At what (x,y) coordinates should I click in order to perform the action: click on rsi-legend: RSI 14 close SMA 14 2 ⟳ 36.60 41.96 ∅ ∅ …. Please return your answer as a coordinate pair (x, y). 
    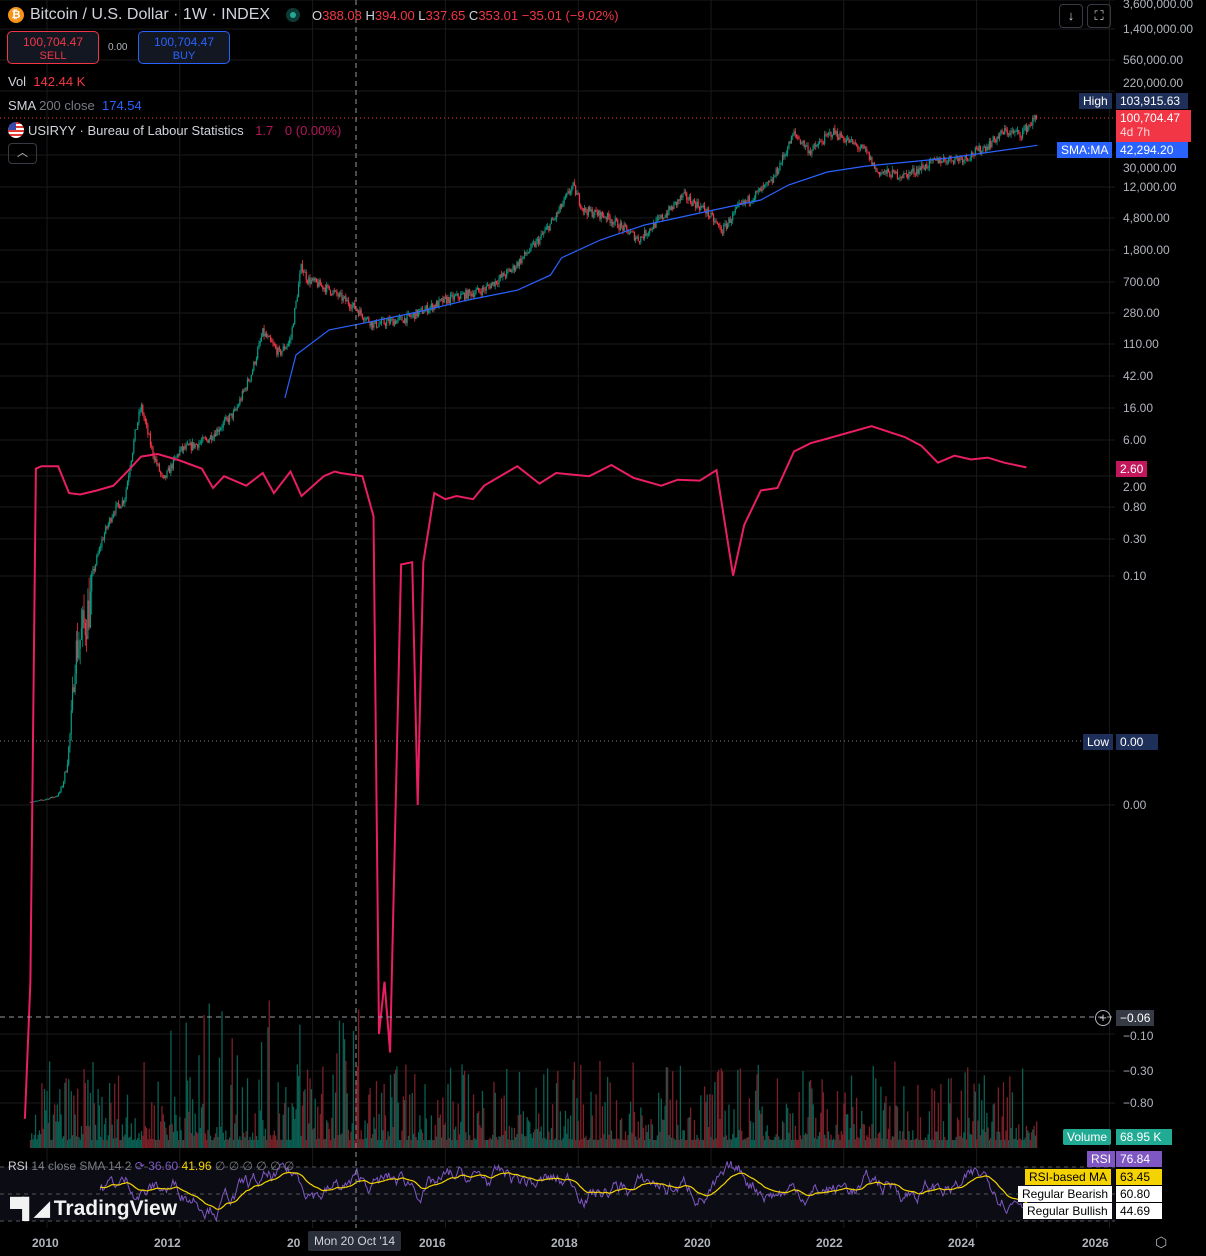
    Looking at the image, I should click on (151, 1166).